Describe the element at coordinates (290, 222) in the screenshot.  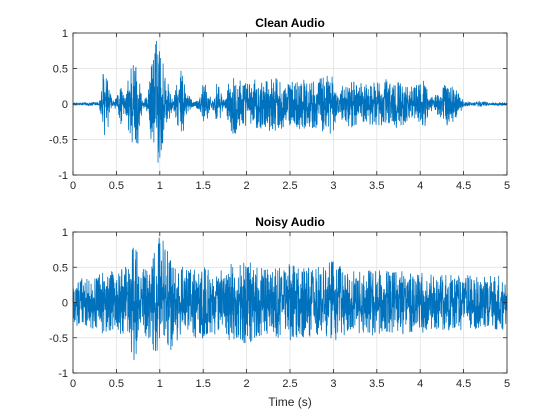
I see `chart-title: Noisy Audio` at that location.